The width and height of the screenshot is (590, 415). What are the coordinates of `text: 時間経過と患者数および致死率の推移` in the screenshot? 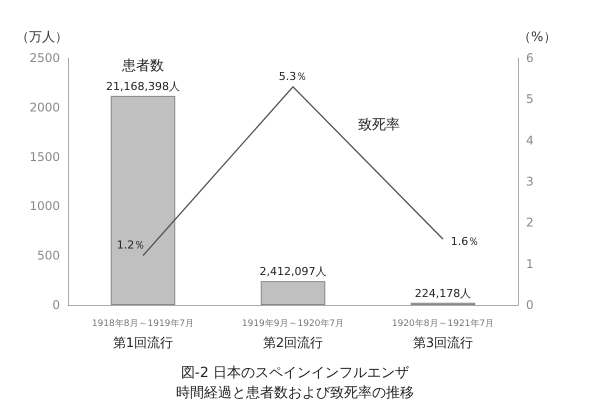 It's located at (295, 393).